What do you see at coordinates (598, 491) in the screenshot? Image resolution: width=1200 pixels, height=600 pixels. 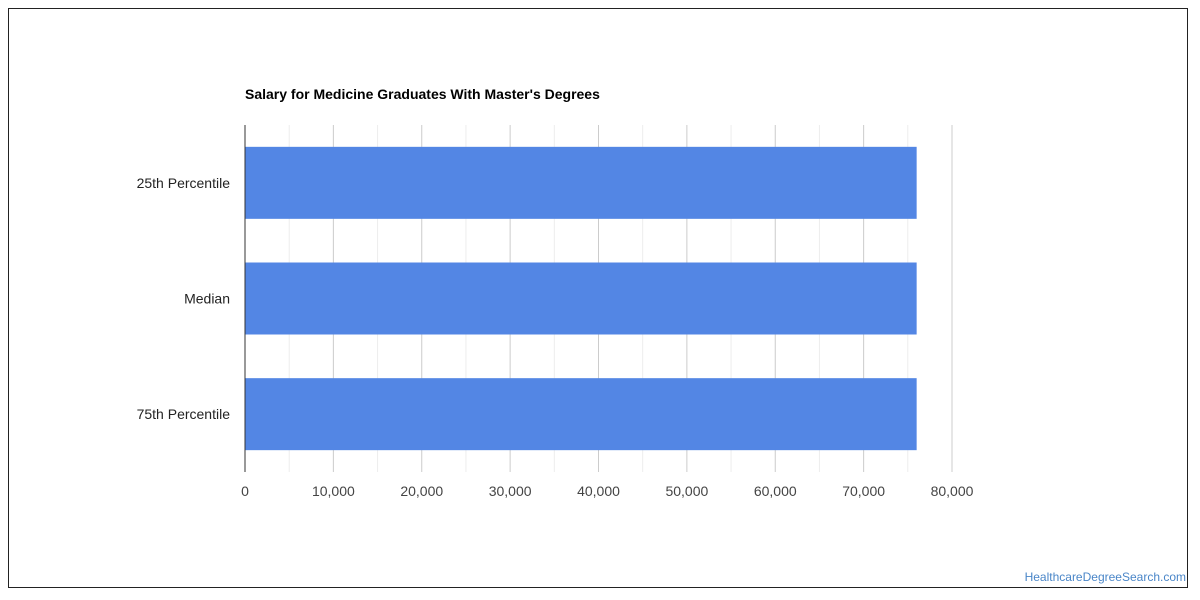 I see `x-tick-label: 40,000` at bounding box center [598, 491].